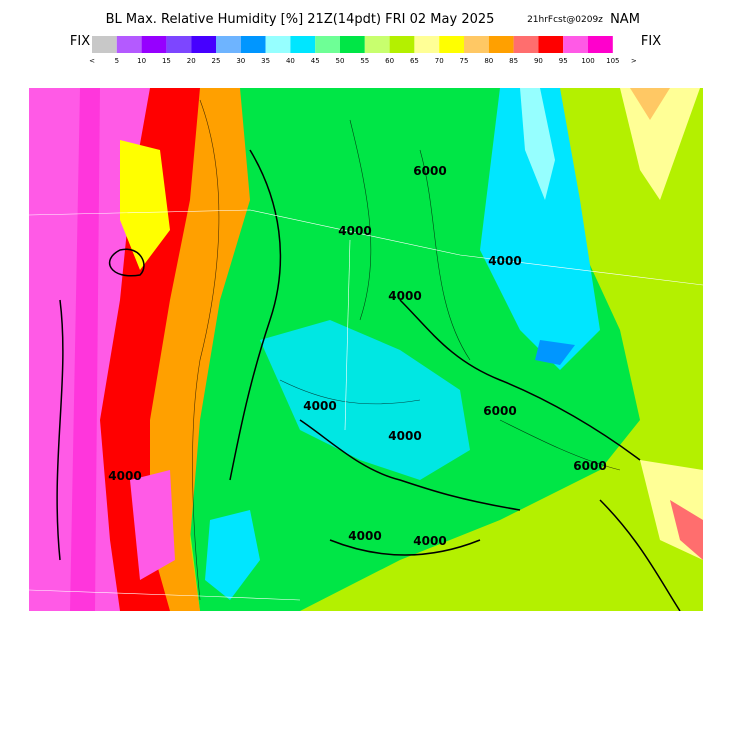 The height and width of the screenshot is (738, 734). Describe the element at coordinates (625, 19) in the screenshot. I see `model-name: NAM` at that location.